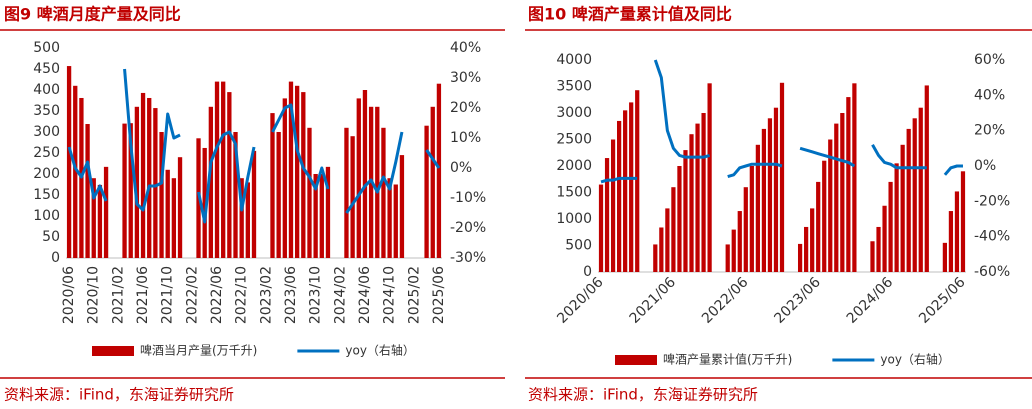  I want to click on y-tick-label: 300, so click(46, 132).